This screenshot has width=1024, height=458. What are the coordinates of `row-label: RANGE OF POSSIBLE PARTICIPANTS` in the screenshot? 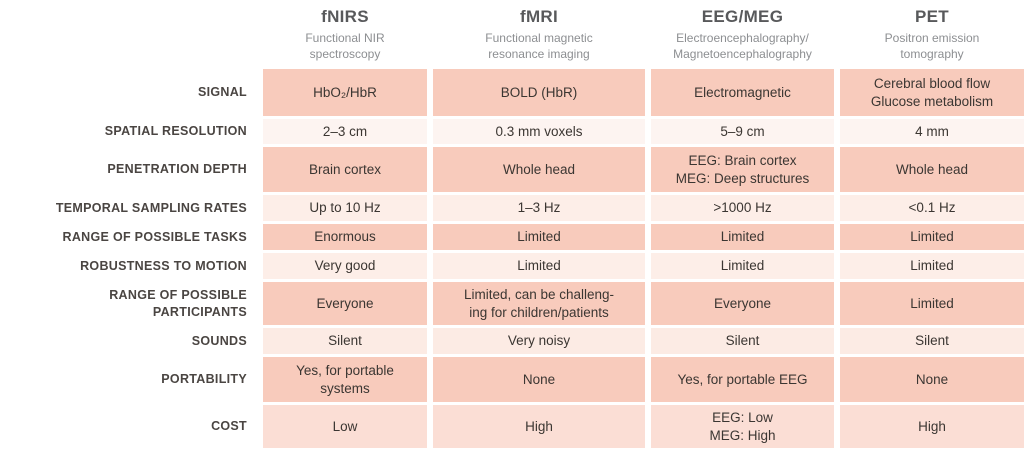 It's located at (178, 303).